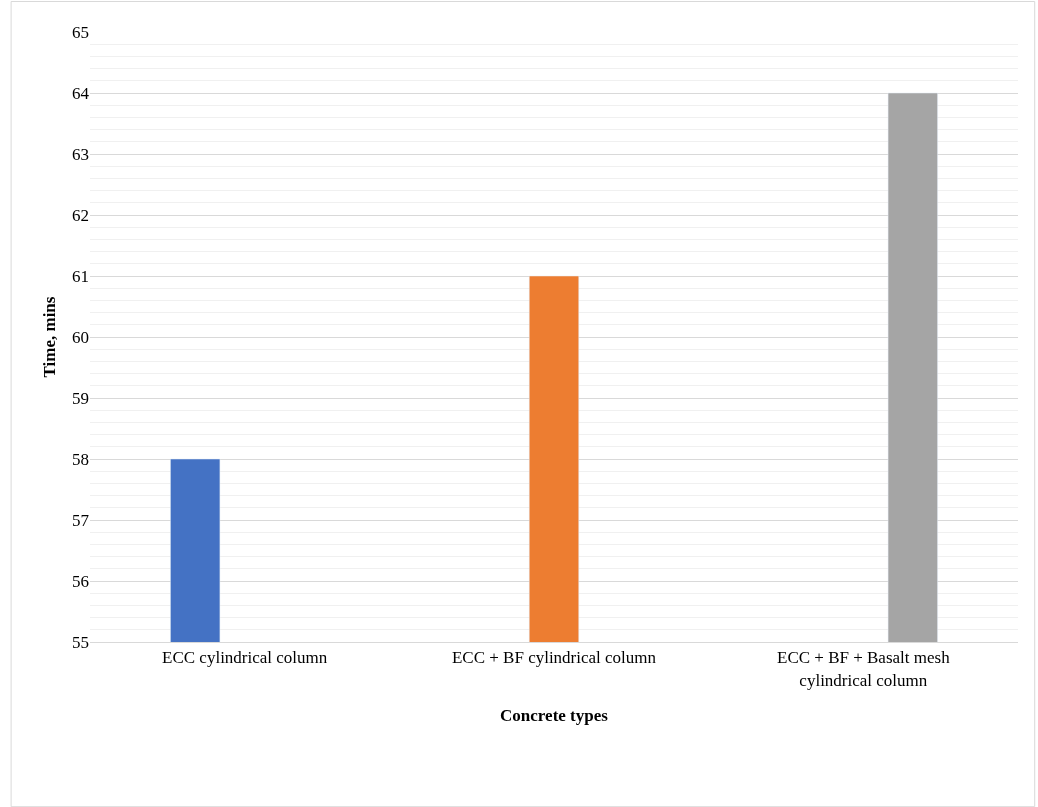 The width and height of the screenshot is (1038, 807). What do you see at coordinates (80, 398) in the screenshot?
I see `y-tick-label: 59` at bounding box center [80, 398].